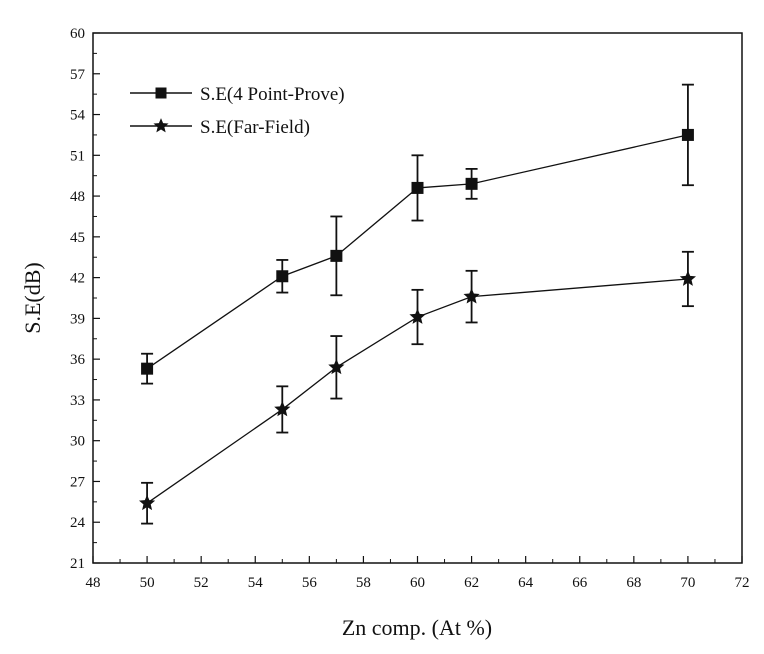  What do you see at coordinates (77, 319) in the screenshot?
I see `y-tick-label: 39` at bounding box center [77, 319].